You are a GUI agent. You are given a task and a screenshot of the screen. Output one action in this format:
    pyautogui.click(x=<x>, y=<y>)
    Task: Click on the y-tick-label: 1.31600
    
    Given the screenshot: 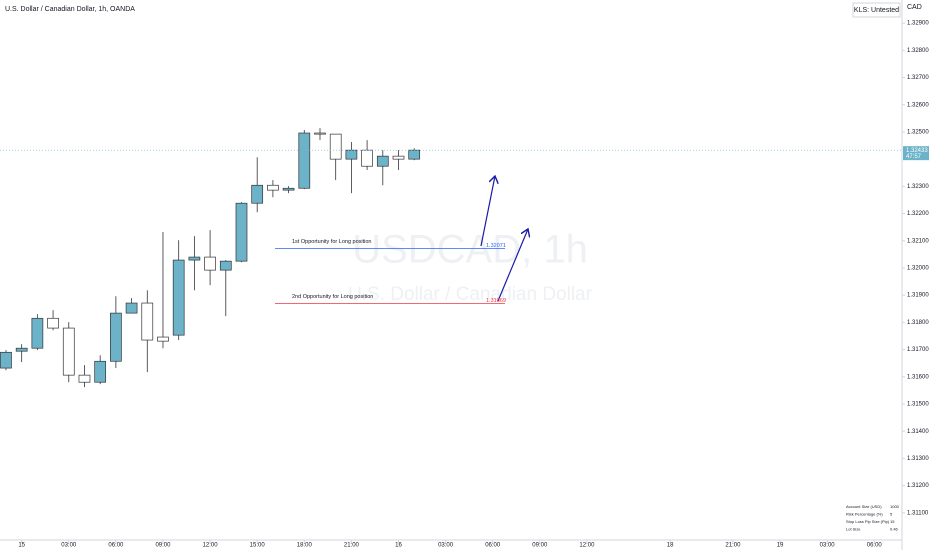 What is the action you would take?
    pyautogui.click(x=918, y=377)
    